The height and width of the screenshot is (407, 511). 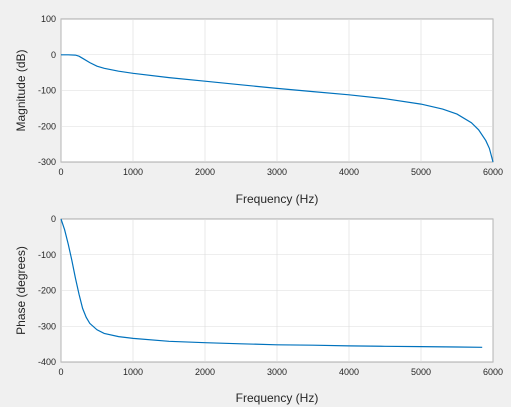 What do you see at coordinates (133, 372) in the screenshot?
I see `phase-x-tick-label: 1000` at bounding box center [133, 372].